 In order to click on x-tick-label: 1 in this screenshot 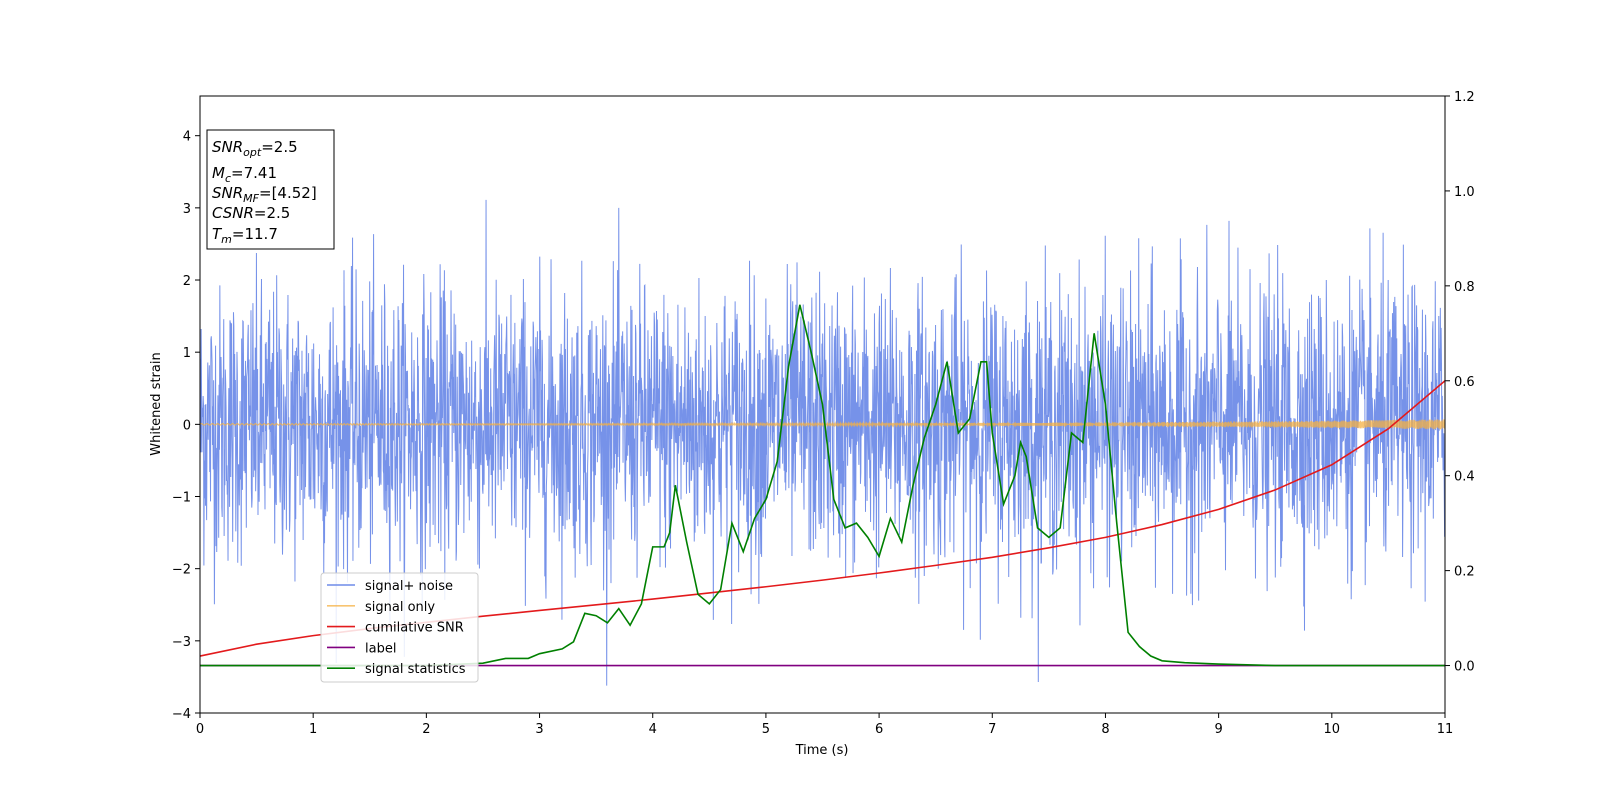, I will do `click(313, 729)`.